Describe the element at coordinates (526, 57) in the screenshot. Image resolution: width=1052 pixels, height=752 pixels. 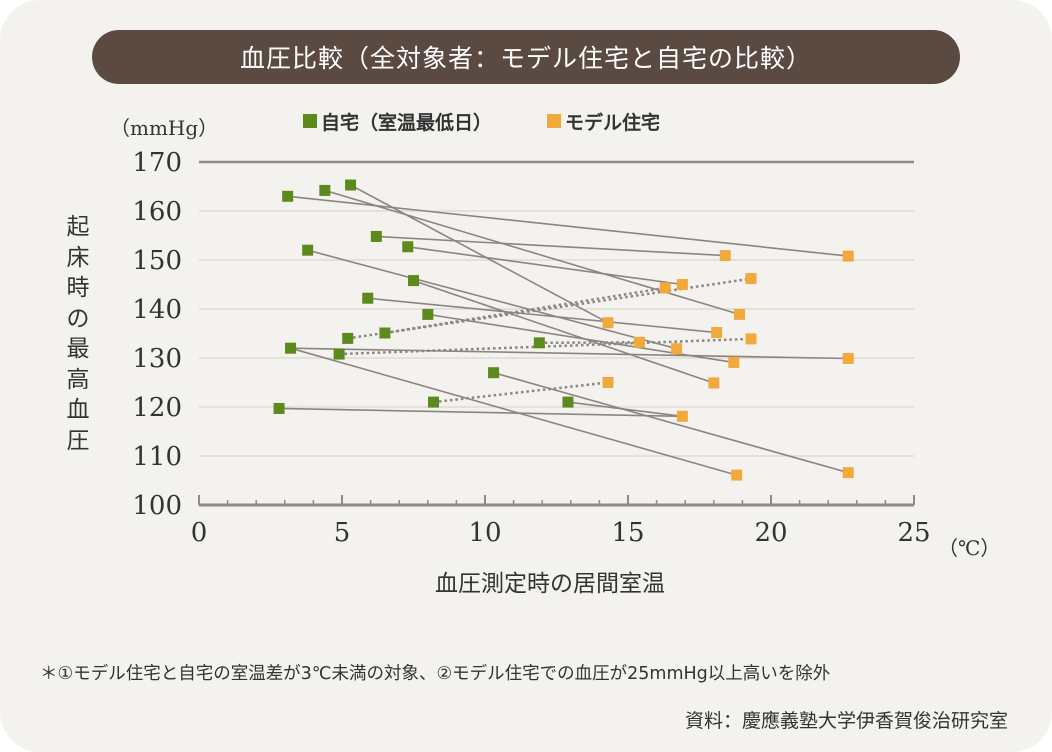
I see `chart-title: 血圧比較（全対象者：モデル住宅と自宅の比較）` at that location.